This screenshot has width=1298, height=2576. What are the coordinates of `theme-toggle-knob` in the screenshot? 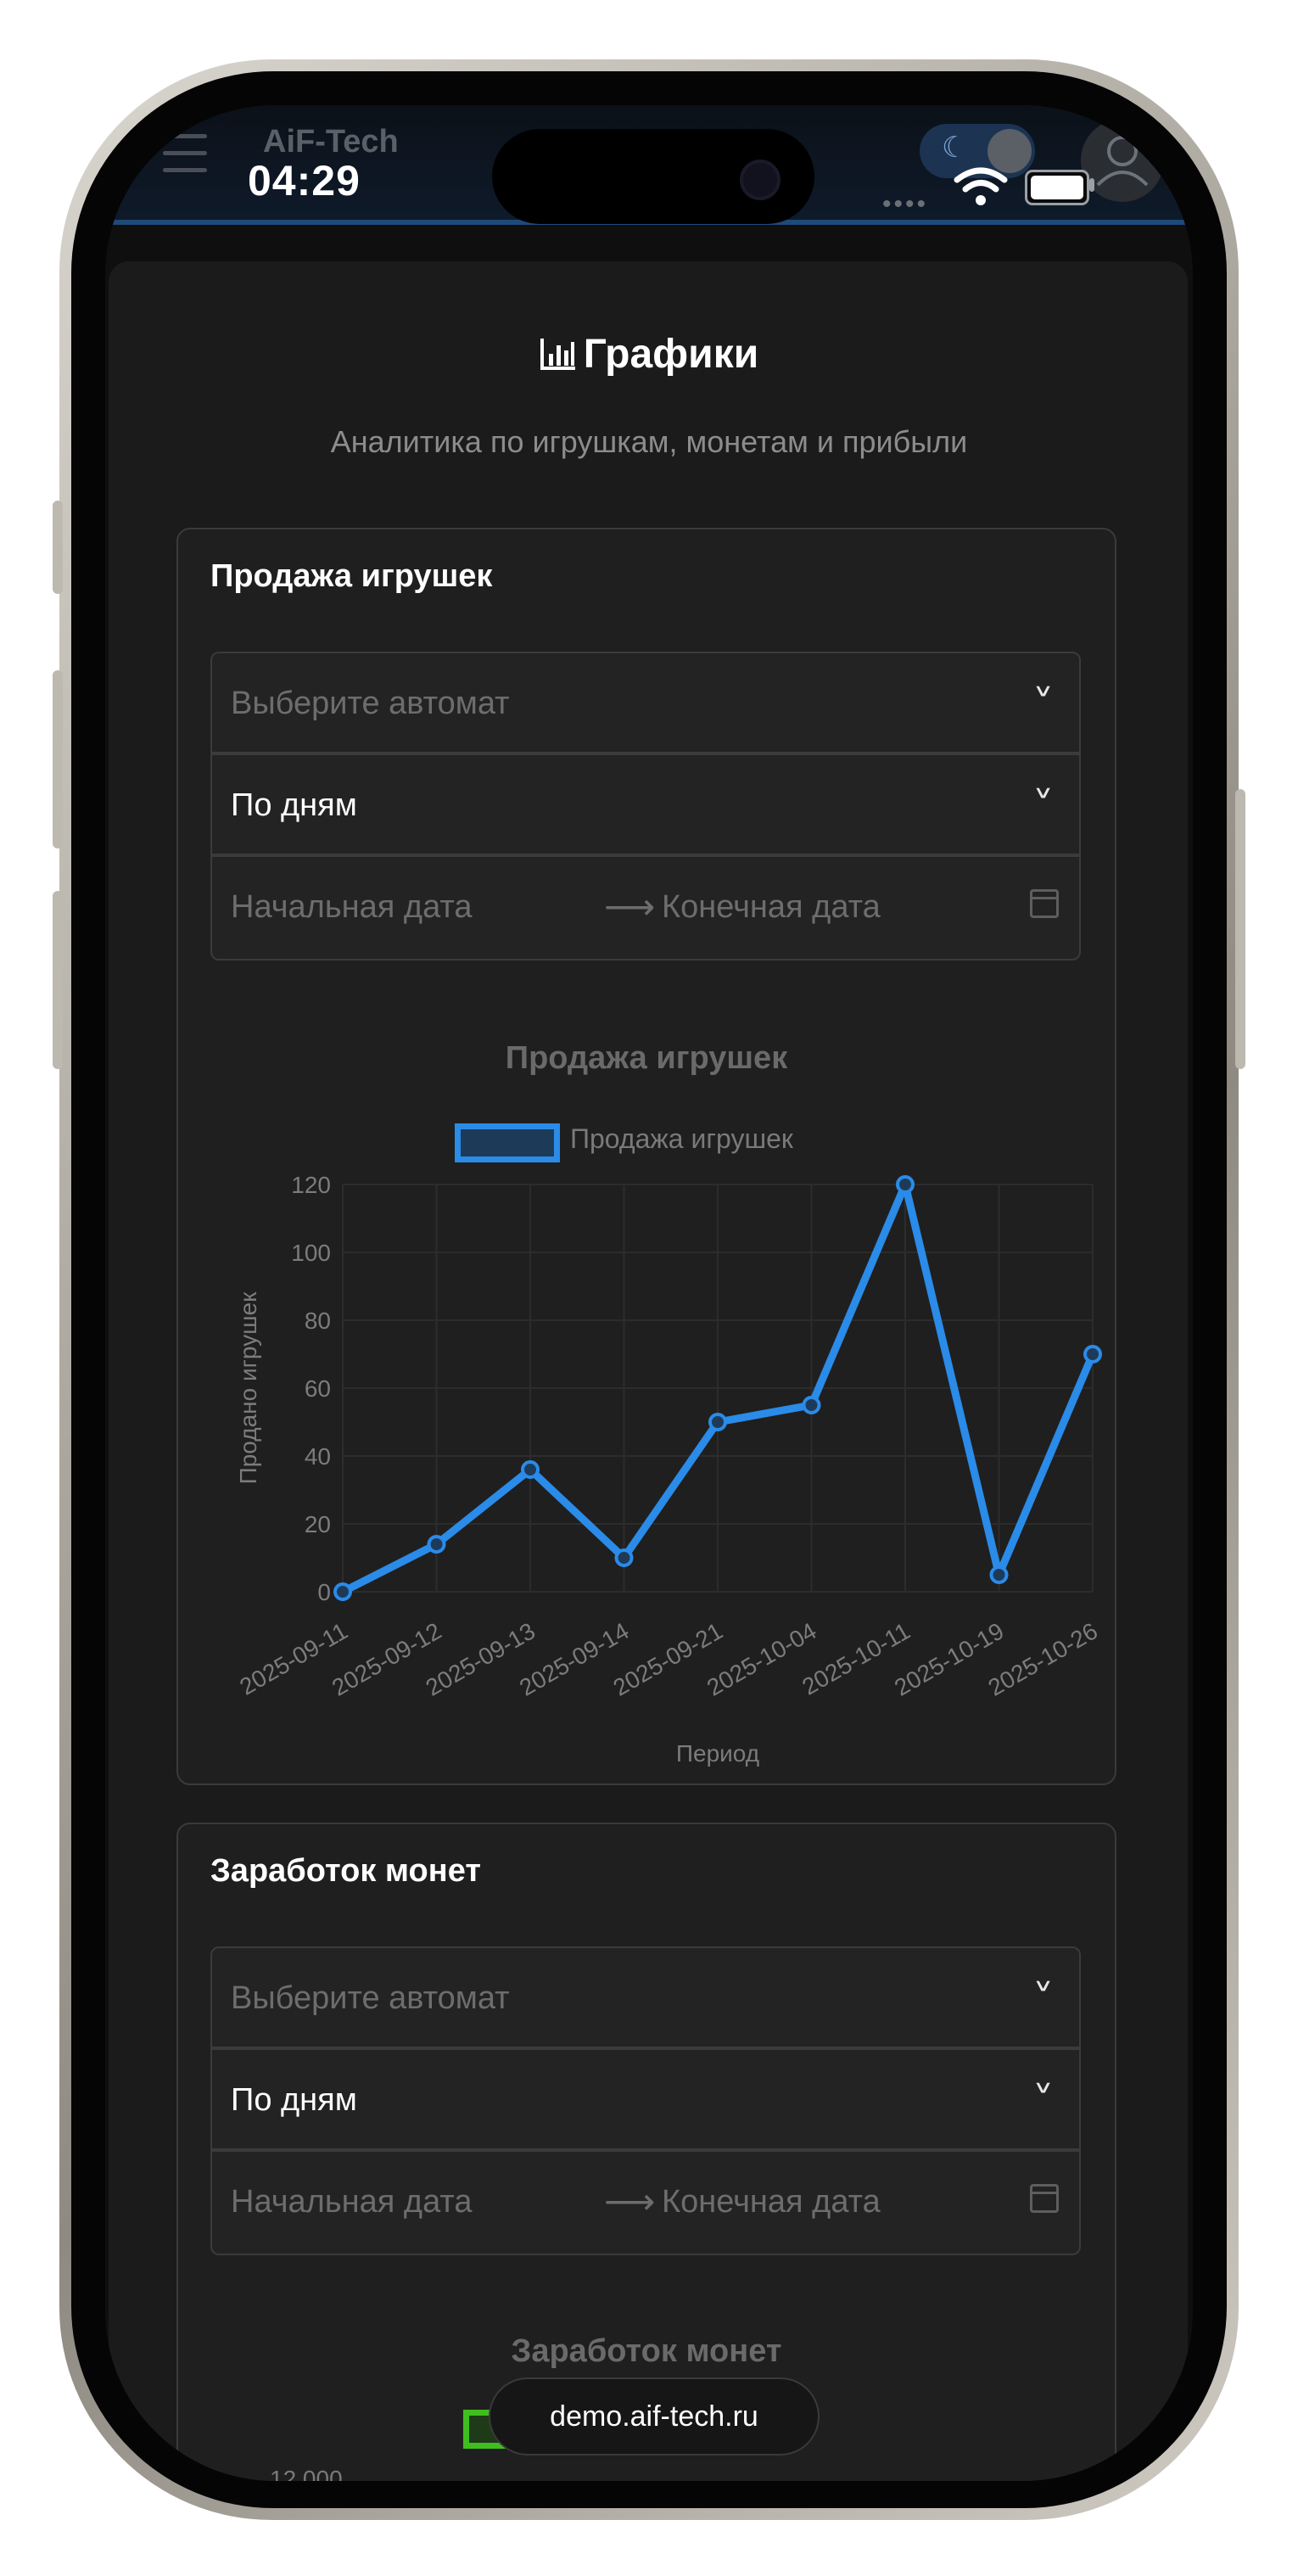 It's located at (1009, 151).